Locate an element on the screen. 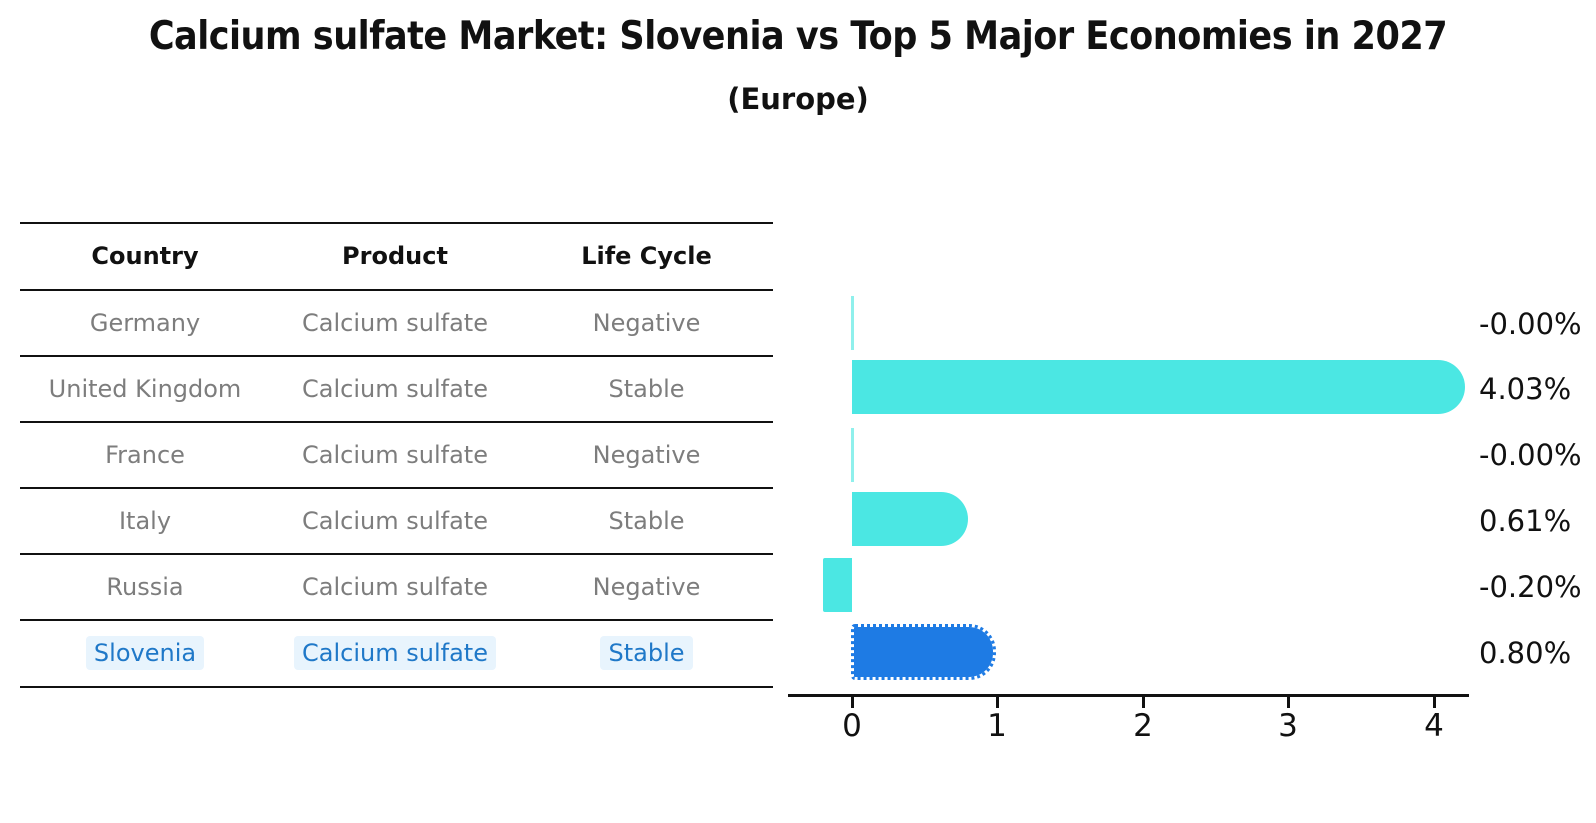  cell-country: France is located at coordinates (145, 455).